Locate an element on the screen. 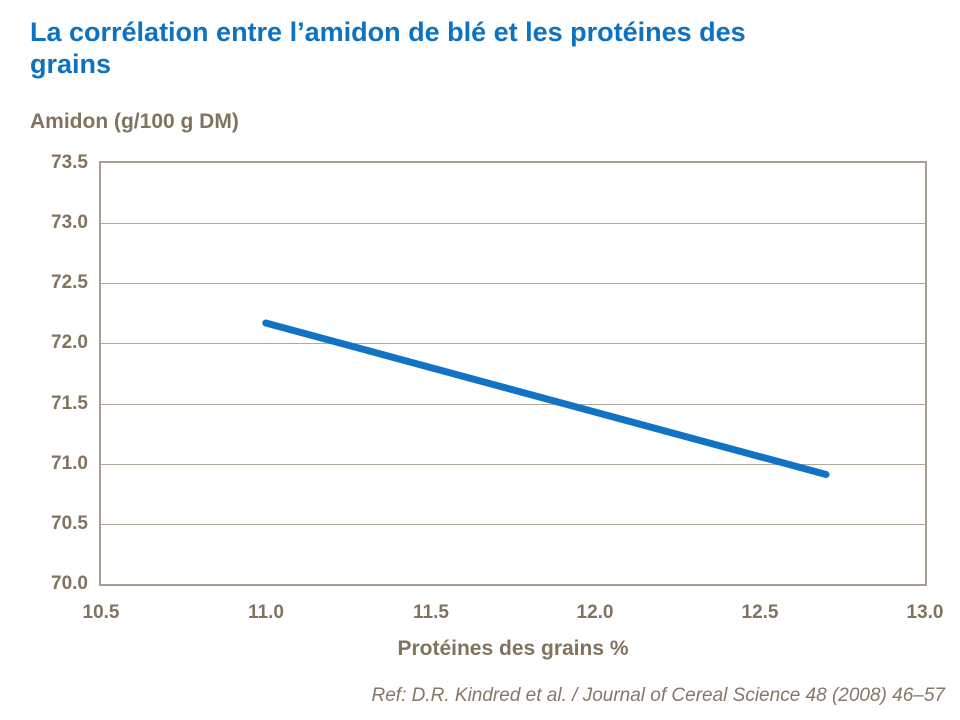  y-tick-label: 70.5 is located at coordinates (69, 523).